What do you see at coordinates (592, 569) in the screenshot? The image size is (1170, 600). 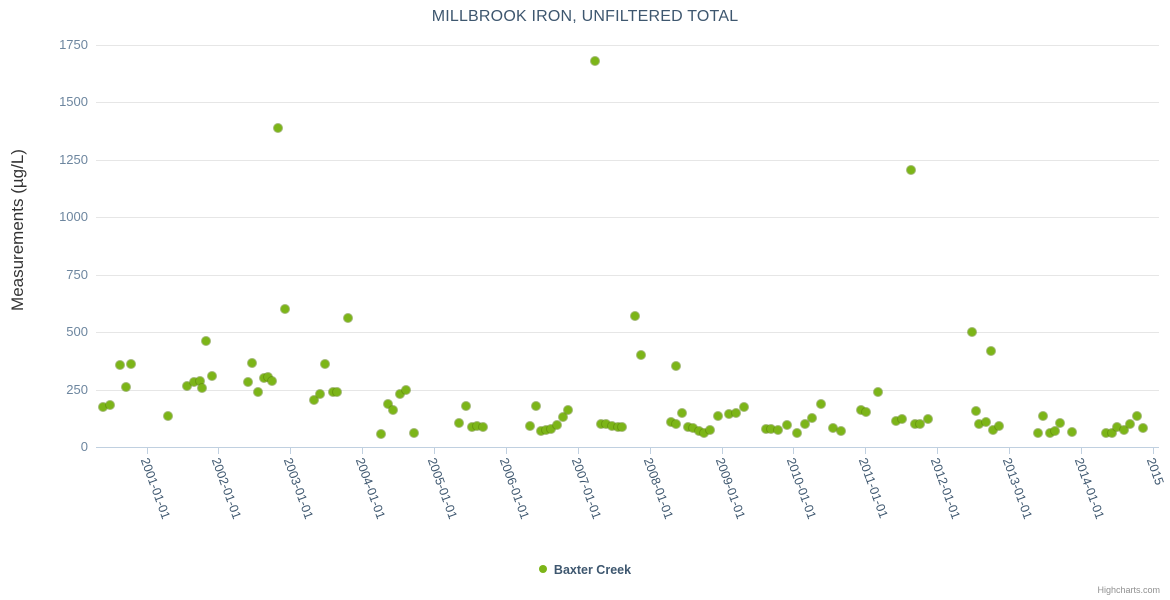 I see `legend-item-baxter-creek: Baxter Creek` at bounding box center [592, 569].